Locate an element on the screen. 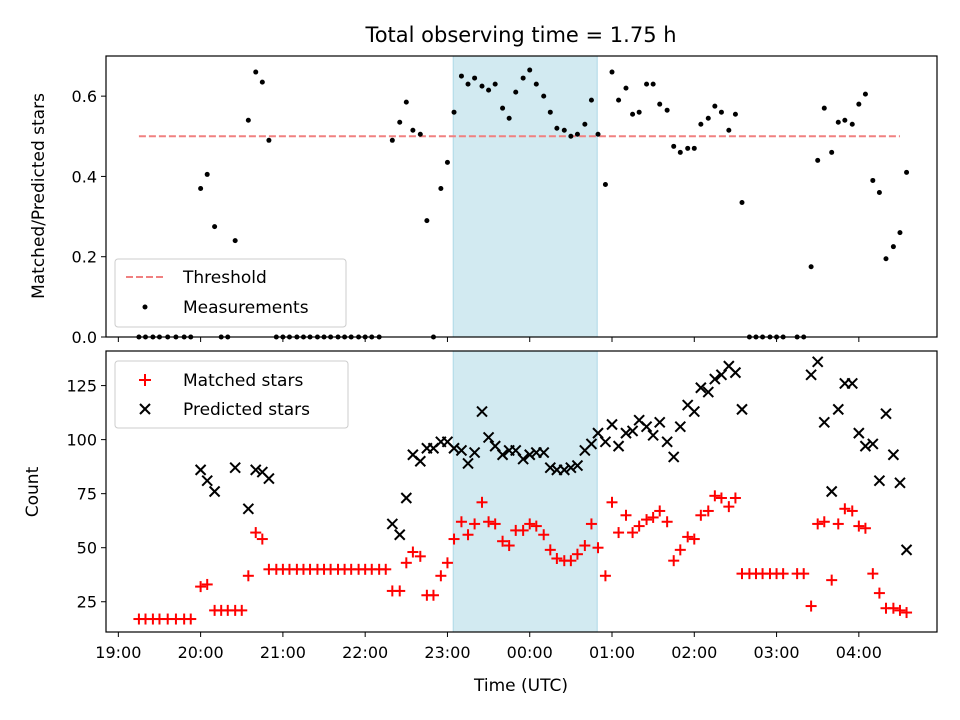 The height and width of the screenshot is (720, 960). legend-matched-label: Matched stars is located at coordinates (243, 381).